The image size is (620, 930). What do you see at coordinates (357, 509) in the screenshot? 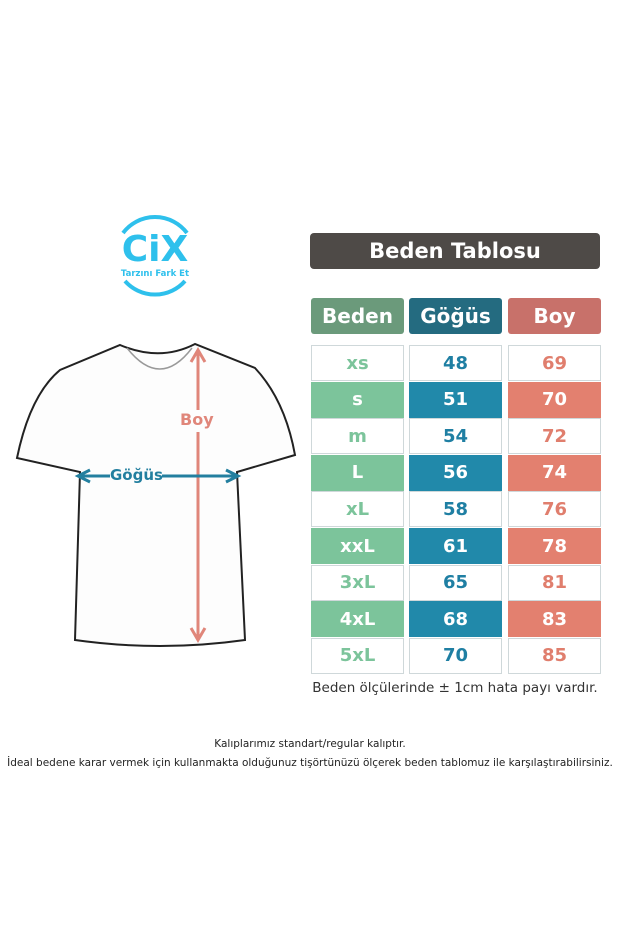
I see `table-cell-size: xL` at bounding box center [357, 509].